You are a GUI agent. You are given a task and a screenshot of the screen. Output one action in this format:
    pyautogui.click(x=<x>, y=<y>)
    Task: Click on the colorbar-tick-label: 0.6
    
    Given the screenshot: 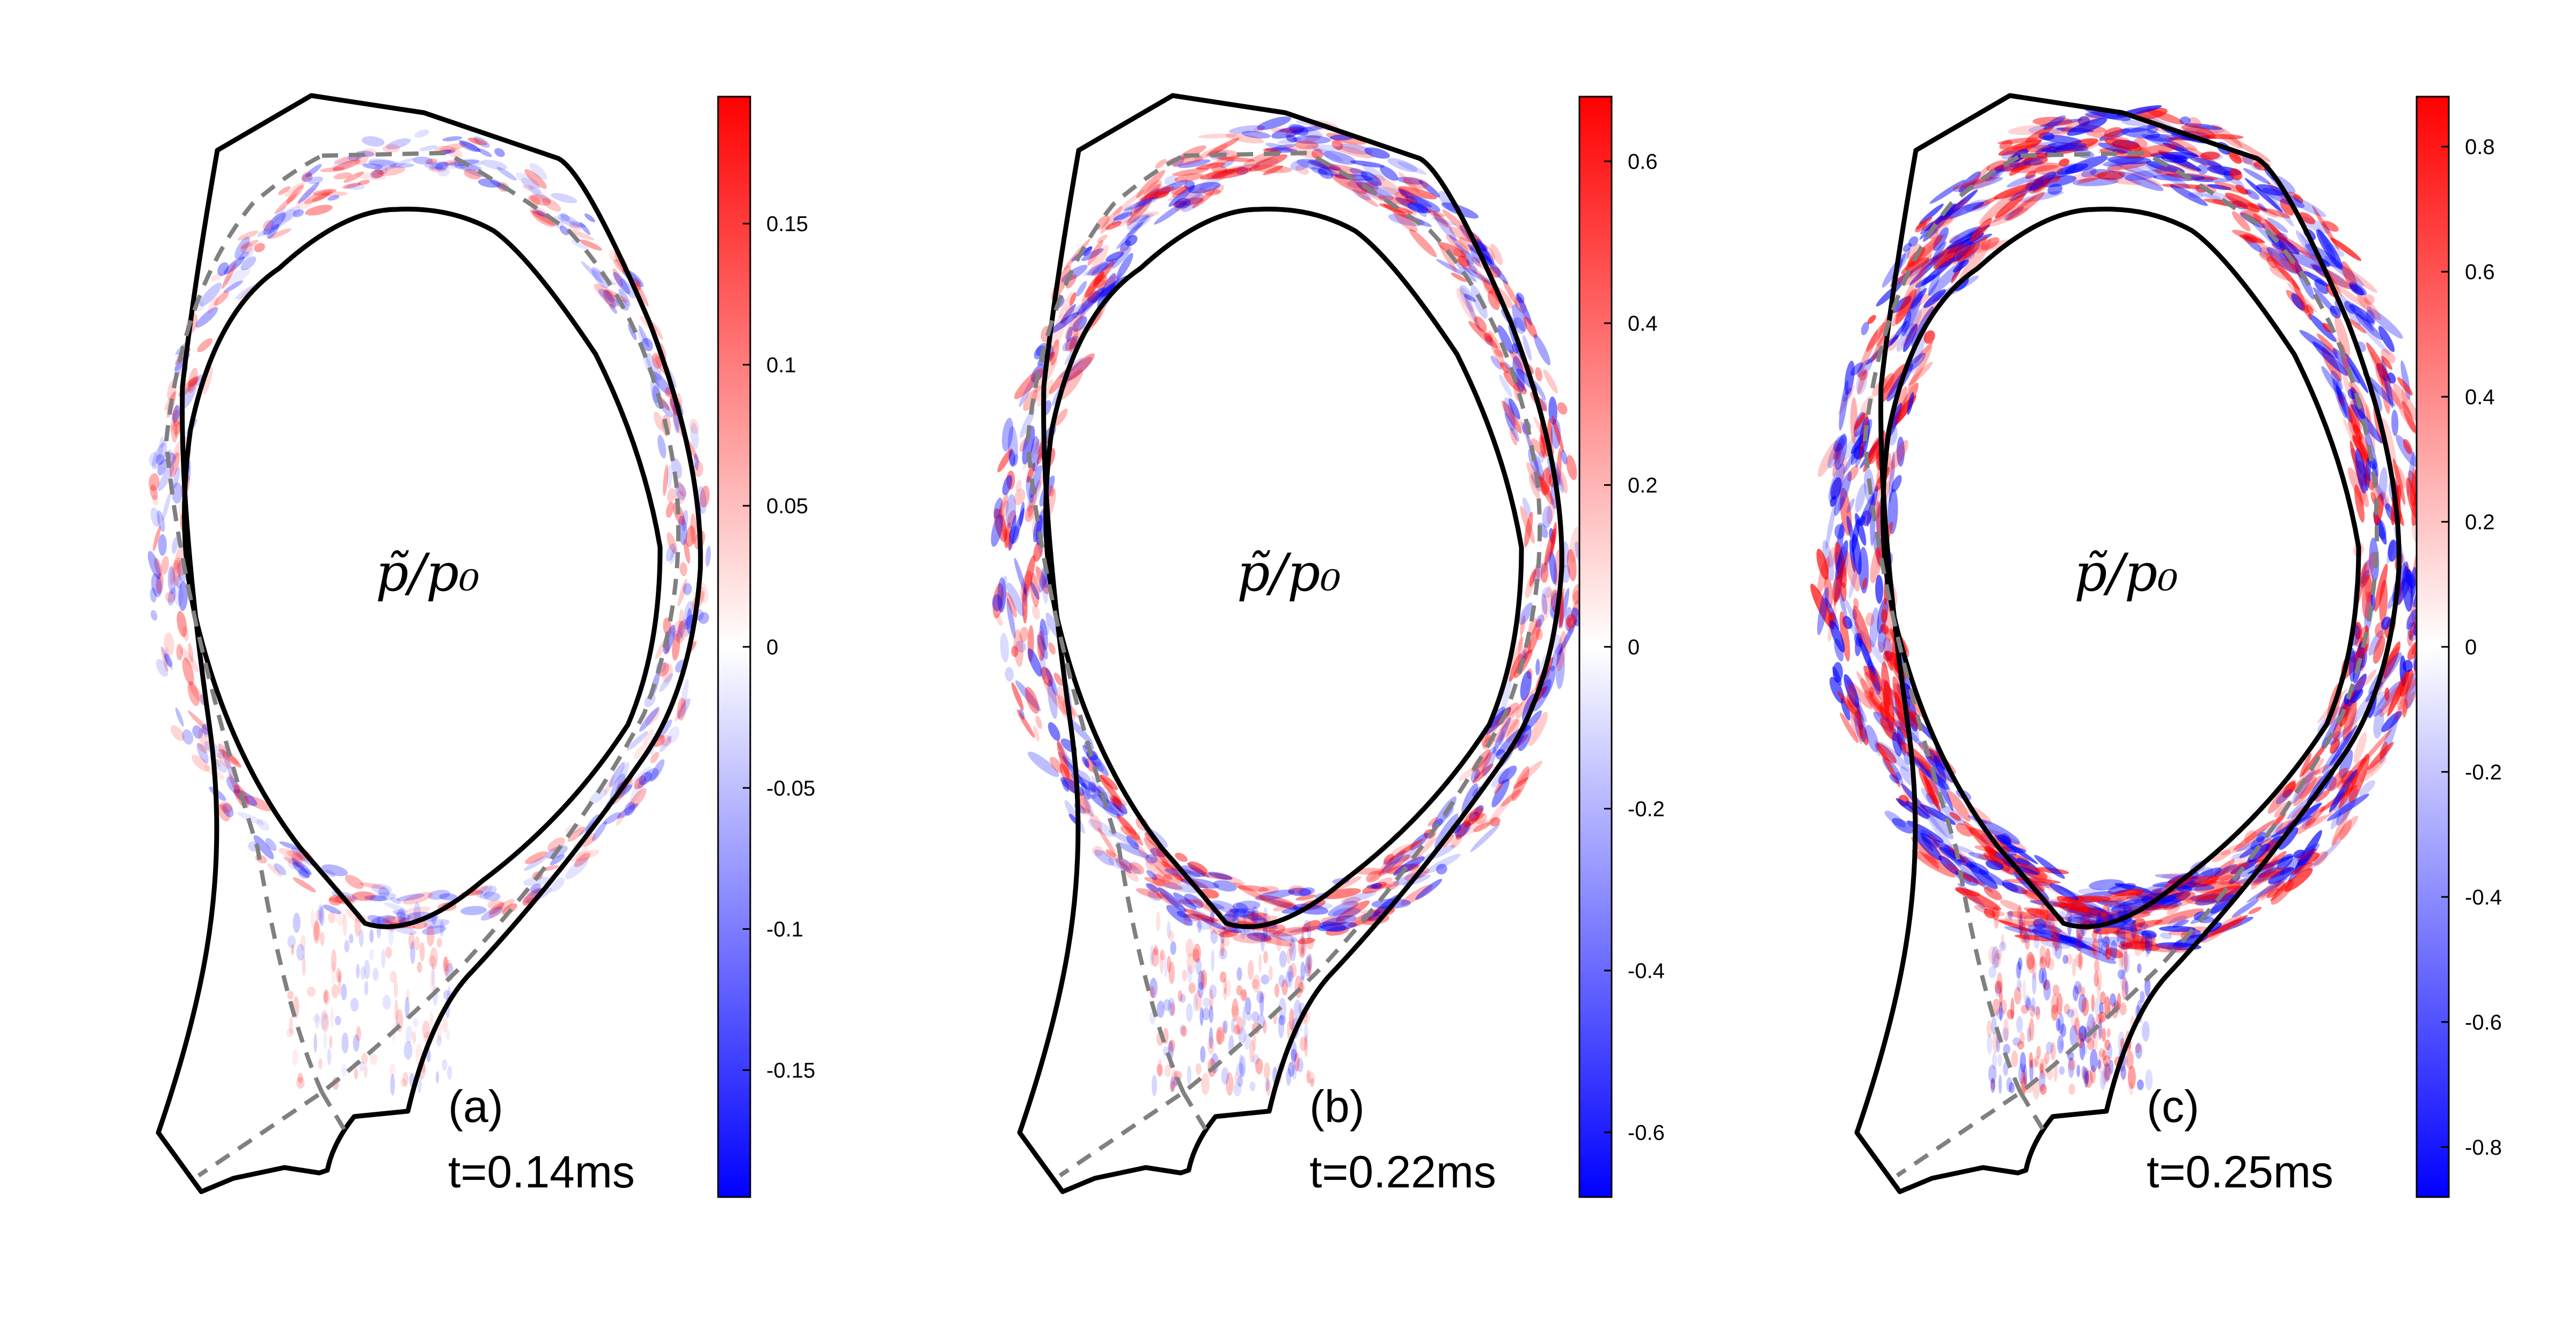 What is the action you would take?
    pyautogui.click(x=1643, y=162)
    